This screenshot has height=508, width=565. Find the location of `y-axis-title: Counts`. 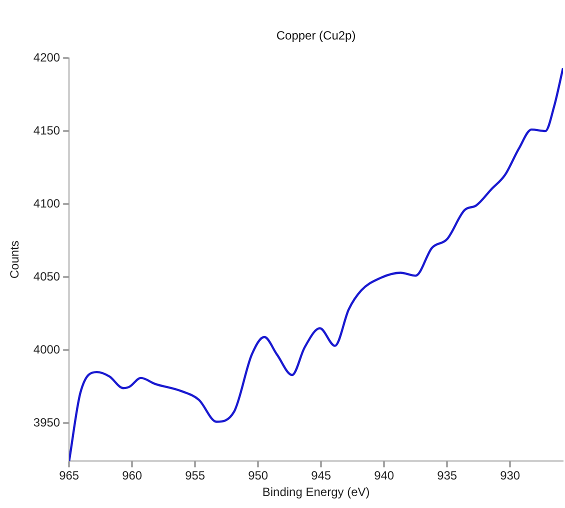

y-axis-title: Counts is located at coordinates (15, 259).